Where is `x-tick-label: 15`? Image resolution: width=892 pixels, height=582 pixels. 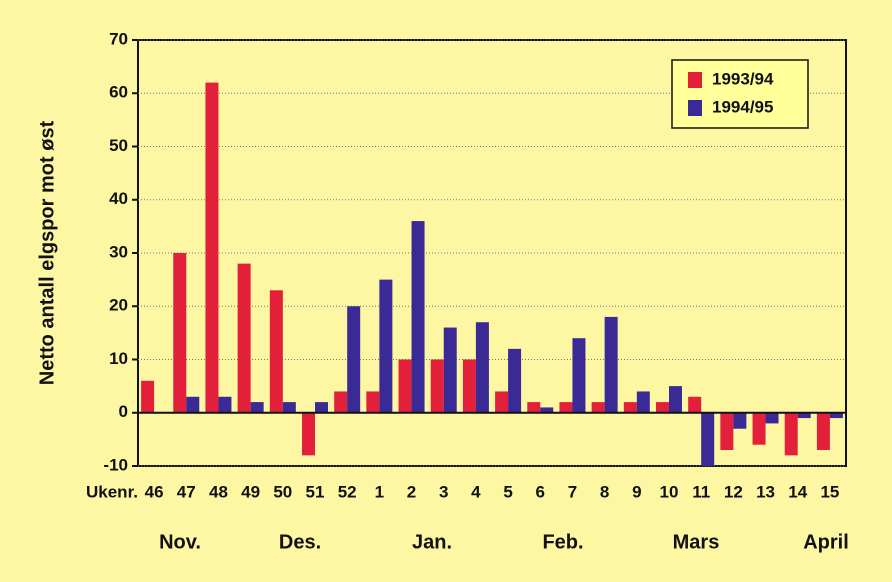
x-tick-label: 15 is located at coordinates (829, 491).